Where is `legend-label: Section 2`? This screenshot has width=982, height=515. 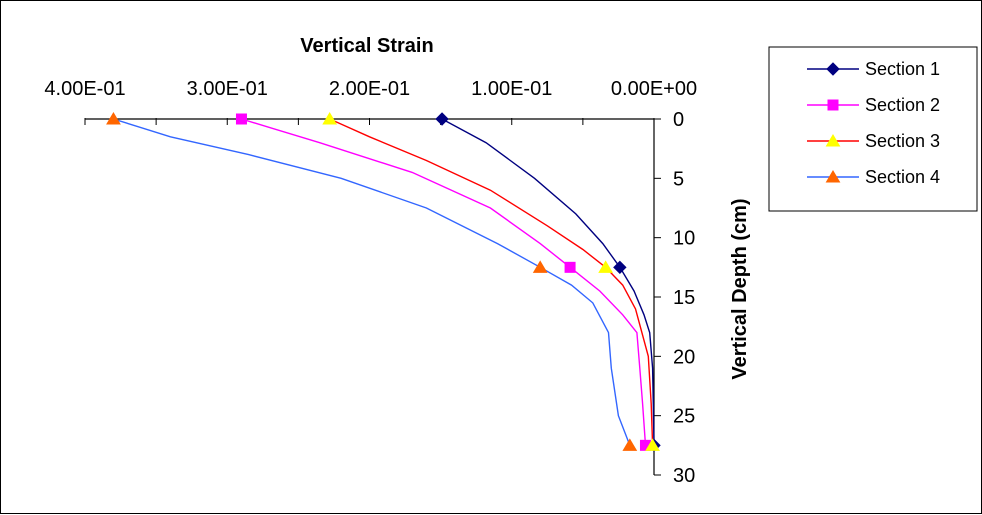
legend-label: Section 2 is located at coordinates (902, 105).